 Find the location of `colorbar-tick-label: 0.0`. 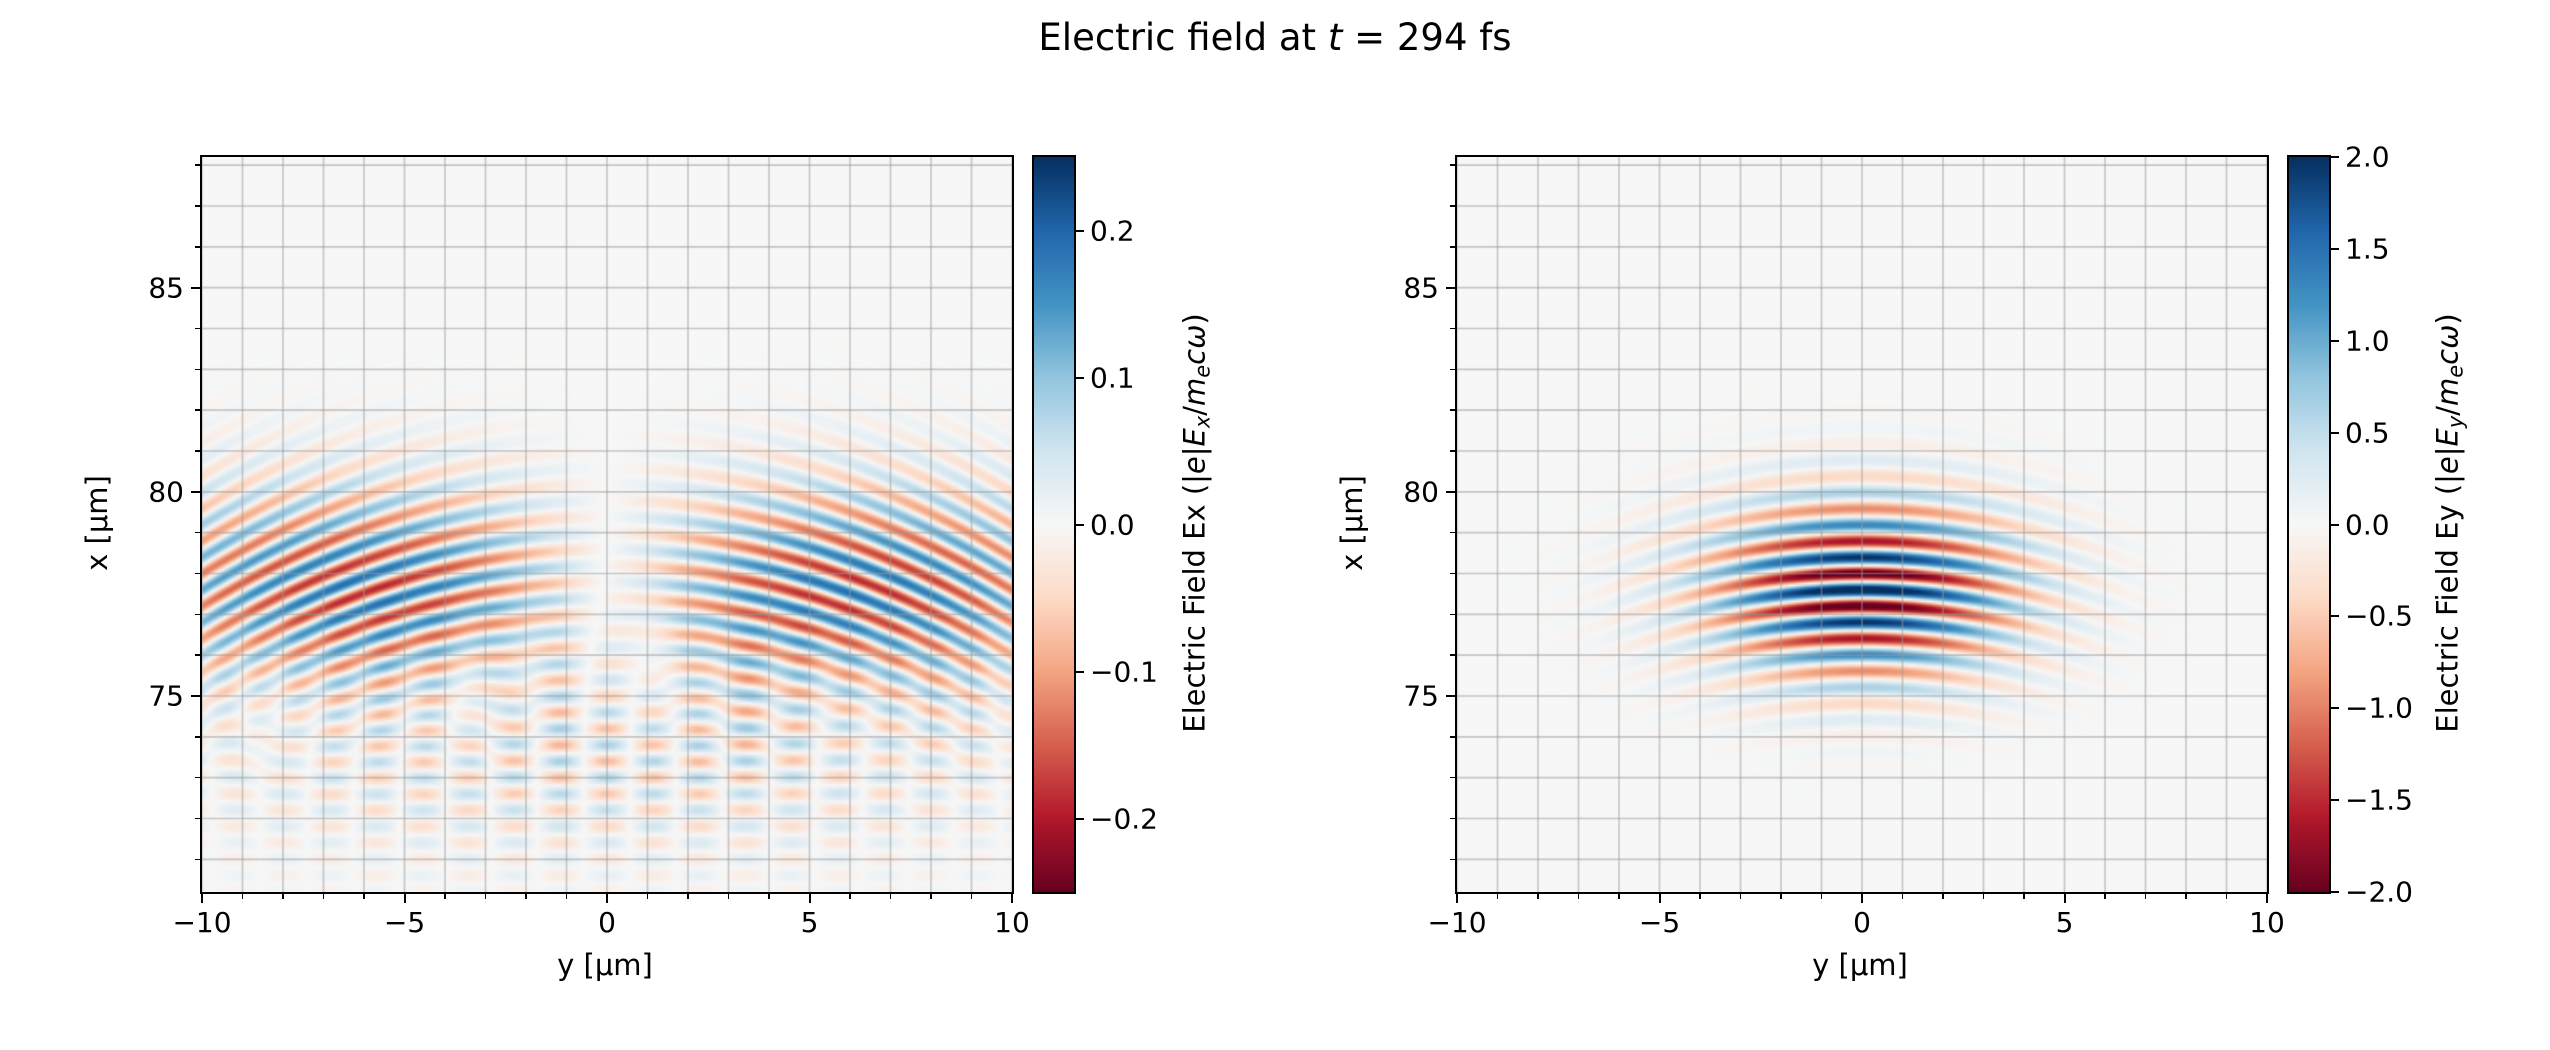

colorbar-tick-label: 0.0 is located at coordinates (1112, 524).